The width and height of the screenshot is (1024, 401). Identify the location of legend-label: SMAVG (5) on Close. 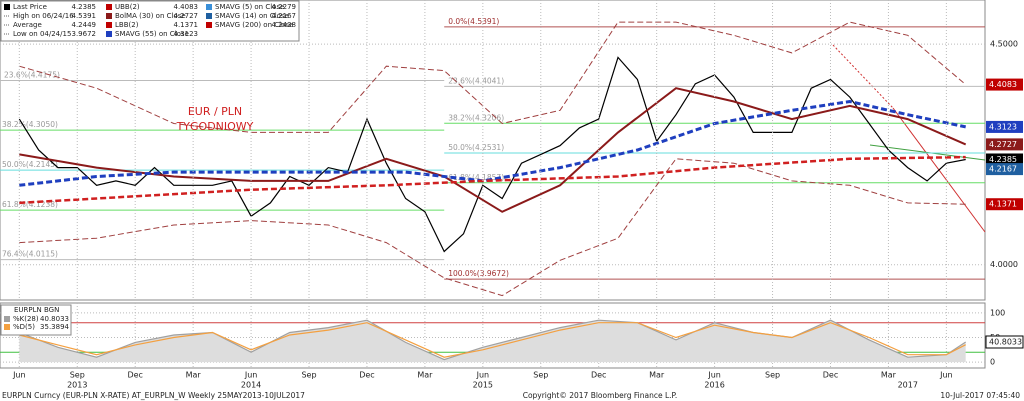
(249, 7).